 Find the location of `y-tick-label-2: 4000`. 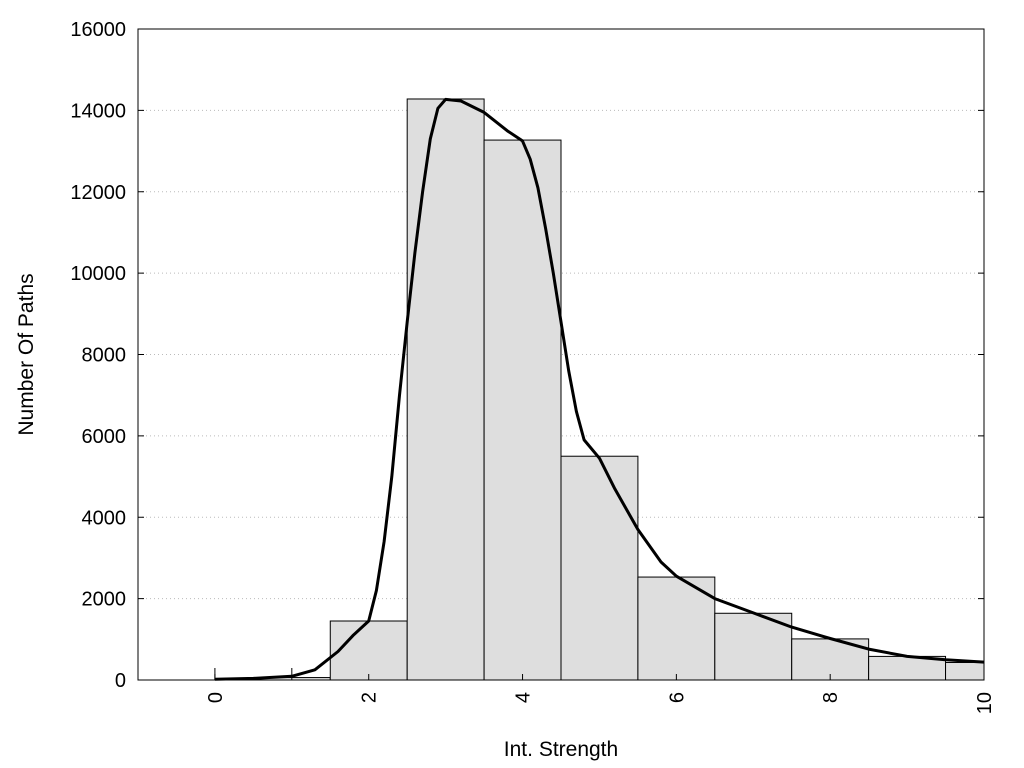

y-tick-label-2: 4000 is located at coordinates (104, 518).